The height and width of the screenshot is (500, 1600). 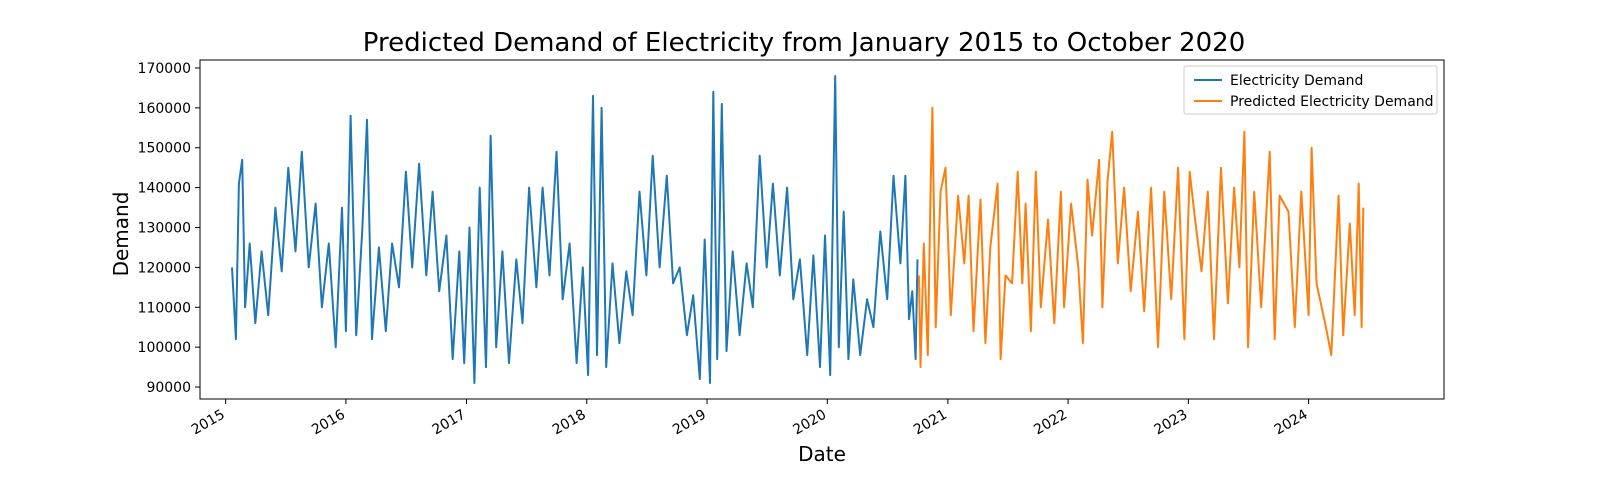 I want to click on y-tick-label: 90000, so click(x=168, y=388).